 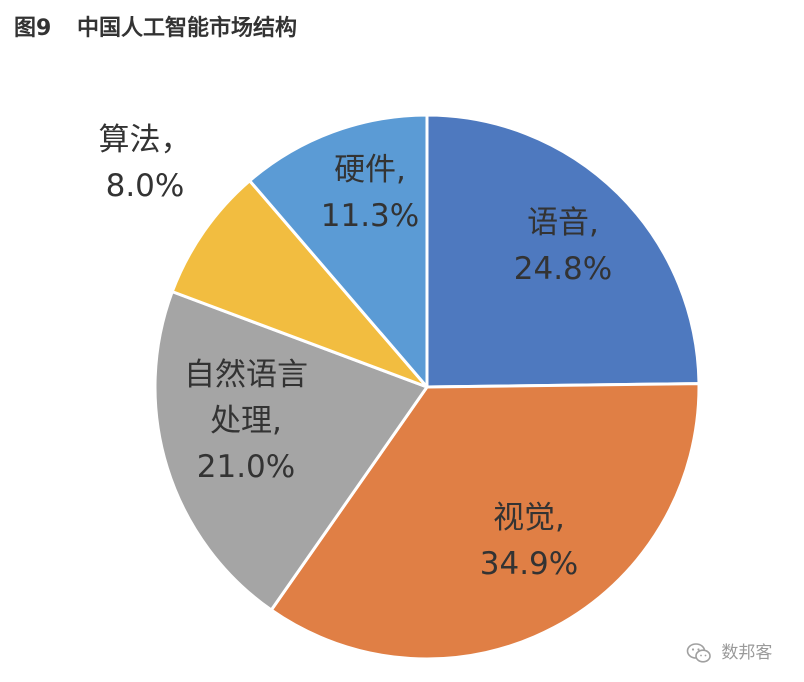 I want to click on figure-title: 图9 中国人工智能市场结构, so click(x=155, y=26).